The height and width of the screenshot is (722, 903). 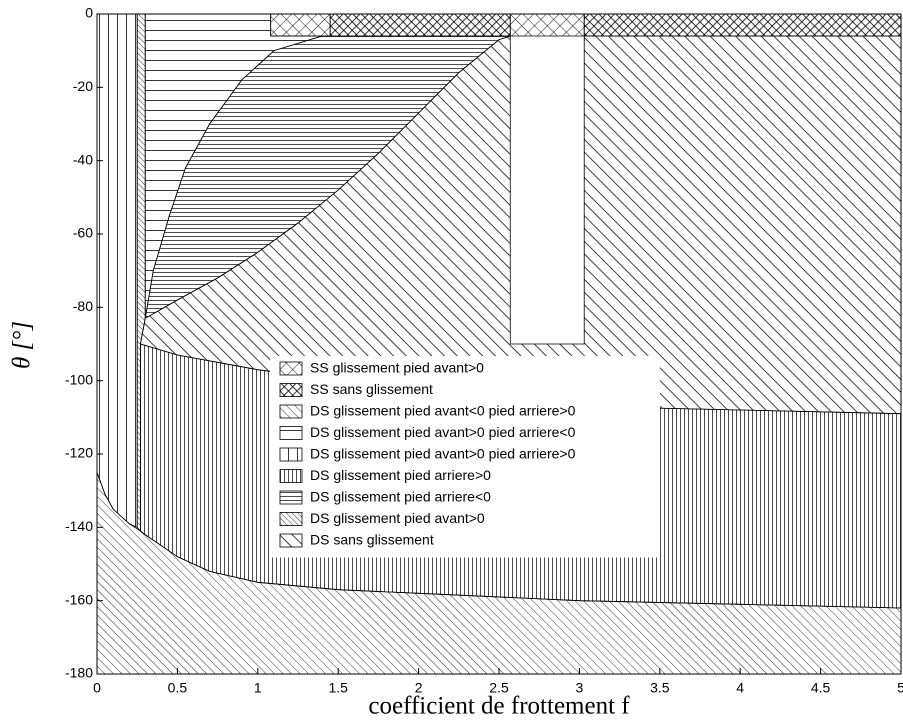 What do you see at coordinates (372, 540) in the screenshot?
I see `legend-label: DS sans glissement` at bounding box center [372, 540].